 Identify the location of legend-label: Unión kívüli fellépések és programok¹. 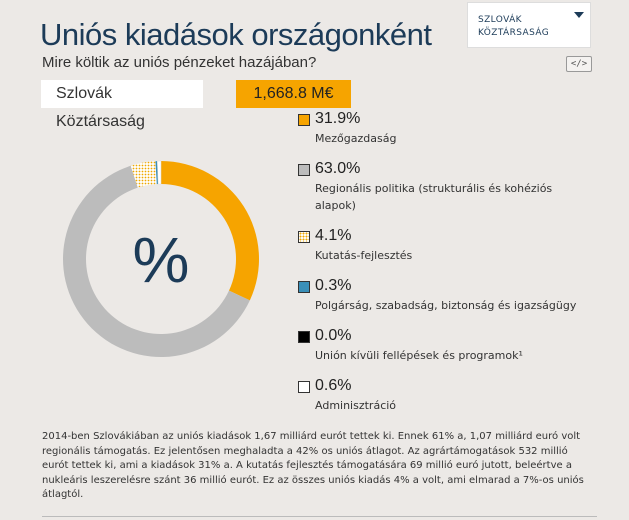
(419, 355).